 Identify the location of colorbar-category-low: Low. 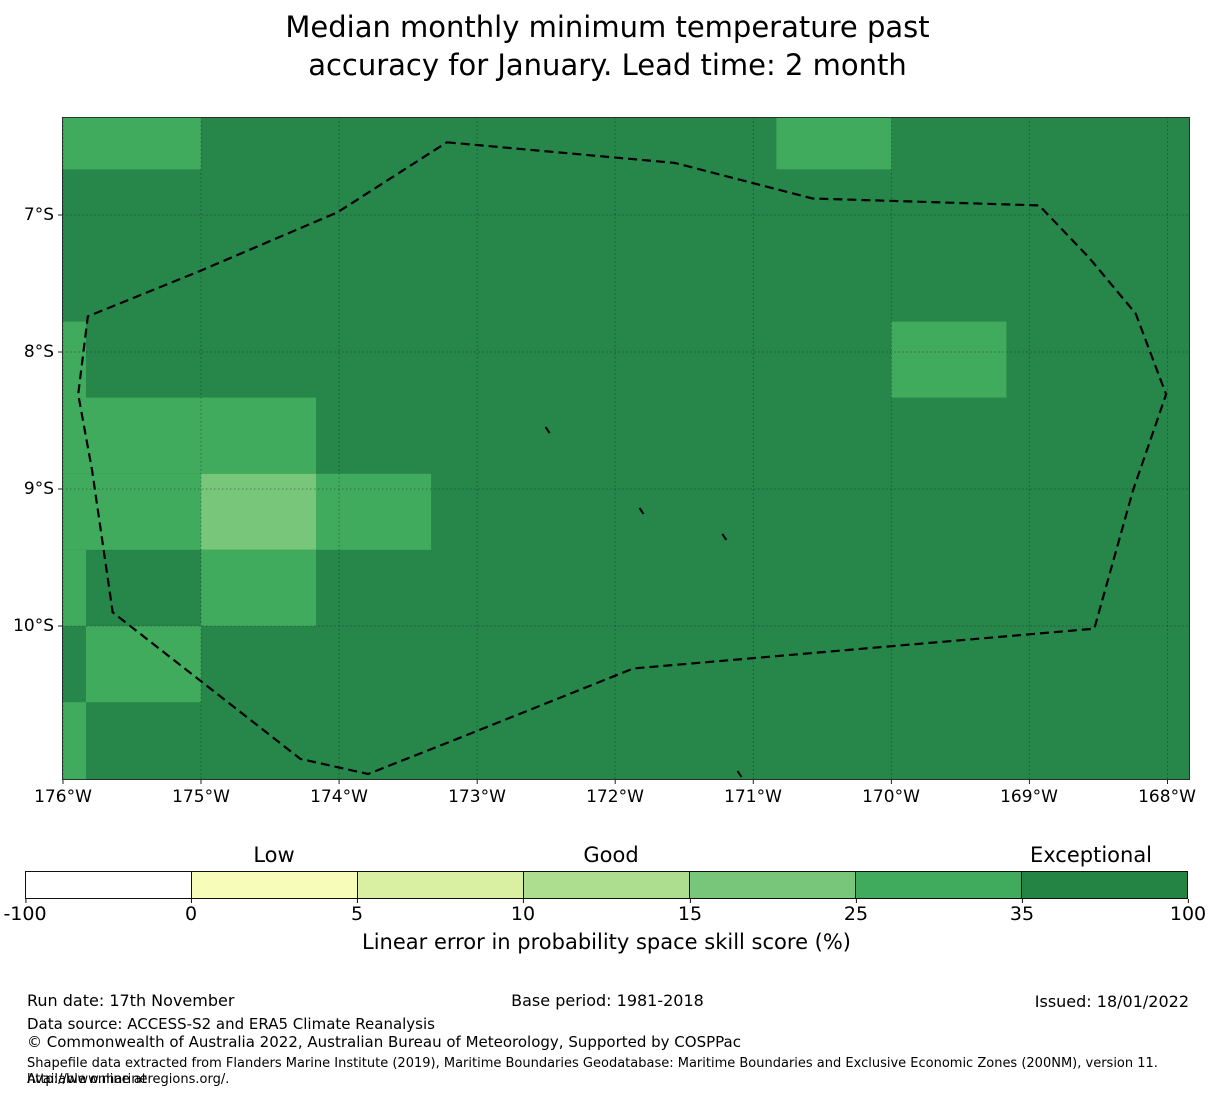
(274, 855).